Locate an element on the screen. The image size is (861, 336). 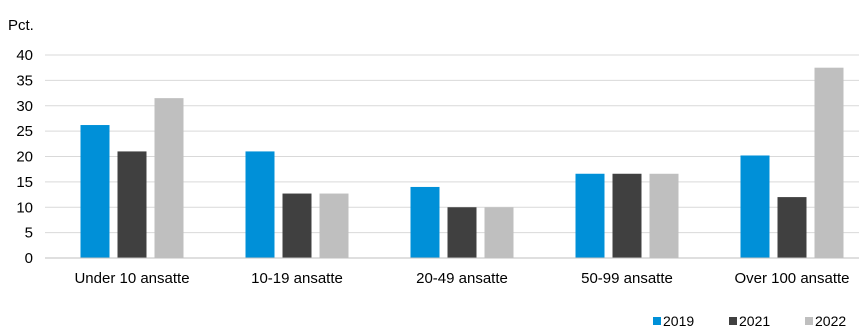
legend-swatch-2019 is located at coordinates (657, 321).